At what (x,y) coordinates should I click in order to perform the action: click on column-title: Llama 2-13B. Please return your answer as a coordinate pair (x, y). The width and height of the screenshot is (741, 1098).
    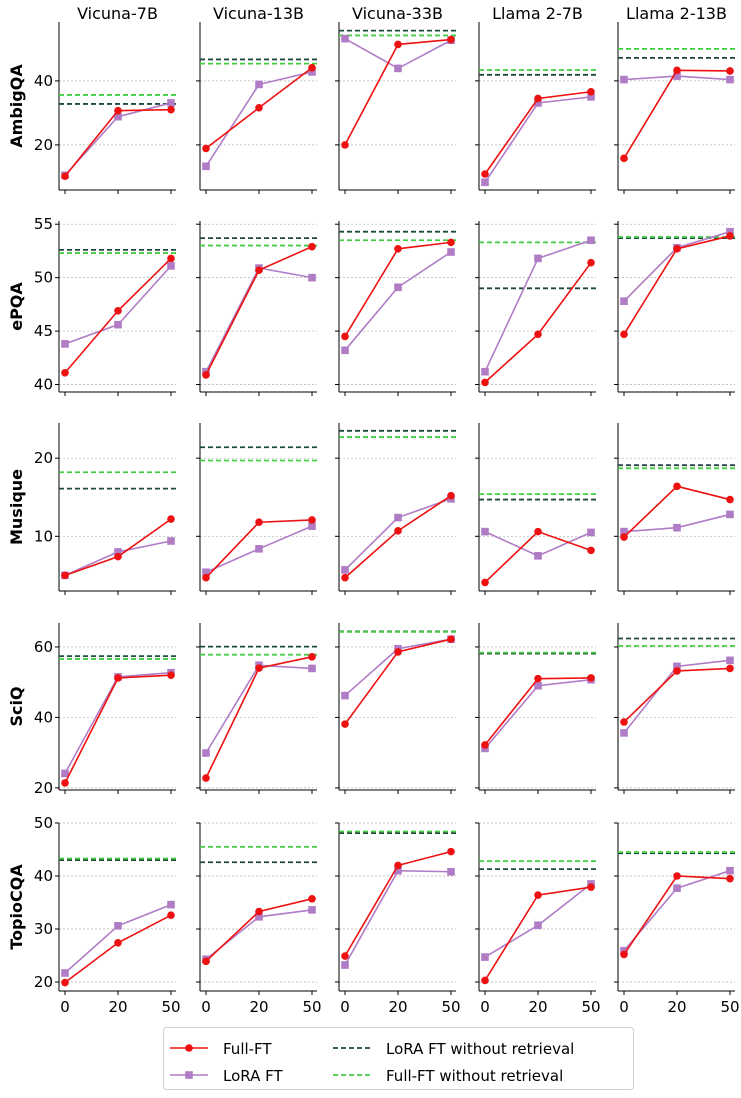
    Looking at the image, I should click on (676, 13).